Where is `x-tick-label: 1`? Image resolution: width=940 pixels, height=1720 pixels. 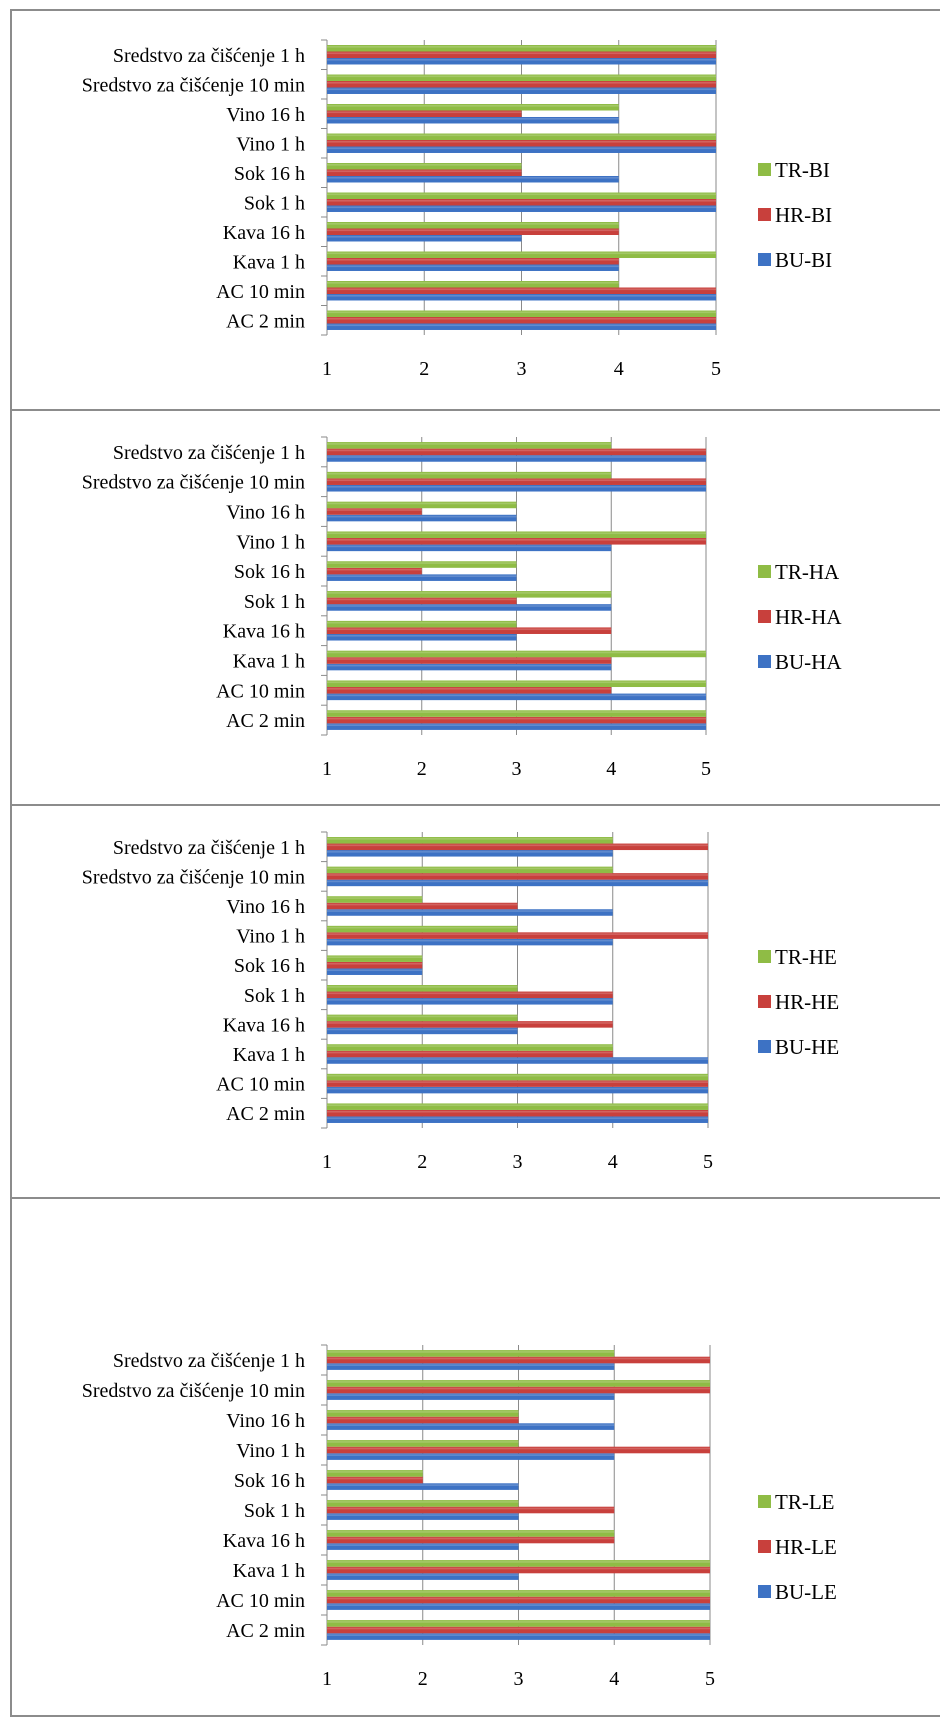
x-tick-label: 1 is located at coordinates (327, 1162).